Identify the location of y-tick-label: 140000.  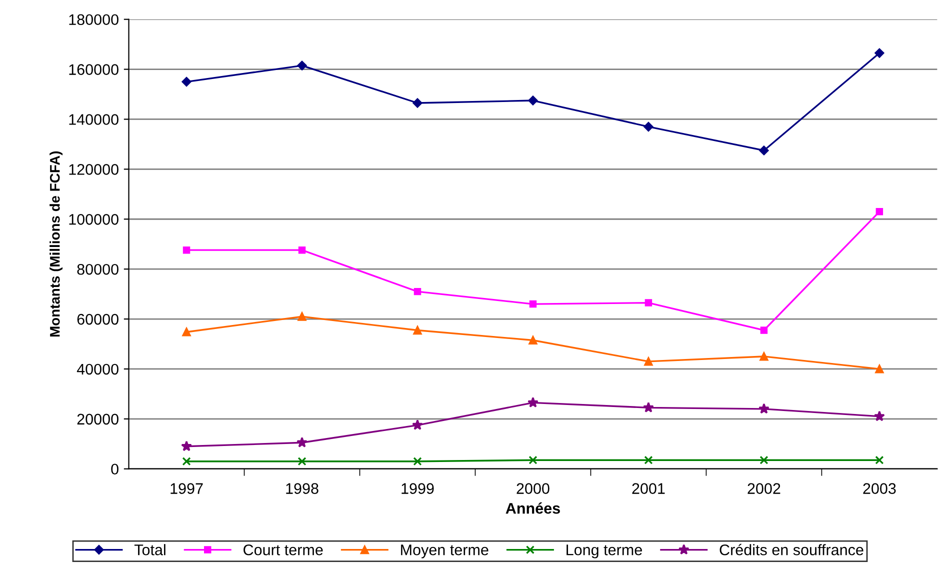
(93, 119).